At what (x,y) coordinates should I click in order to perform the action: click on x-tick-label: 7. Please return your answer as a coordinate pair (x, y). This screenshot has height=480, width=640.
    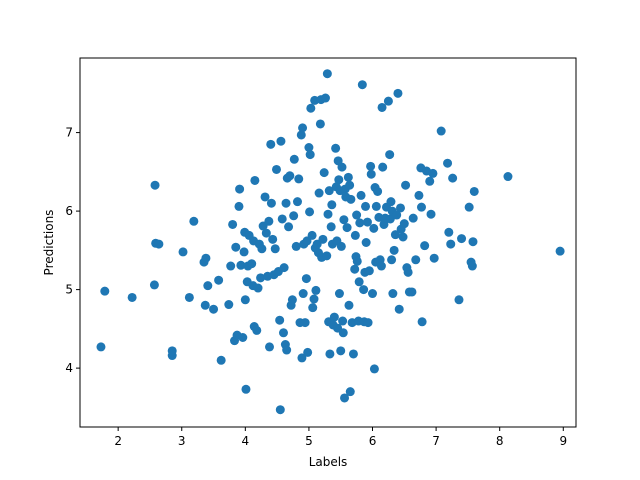
    Looking at the image, I should click on (436, 441).